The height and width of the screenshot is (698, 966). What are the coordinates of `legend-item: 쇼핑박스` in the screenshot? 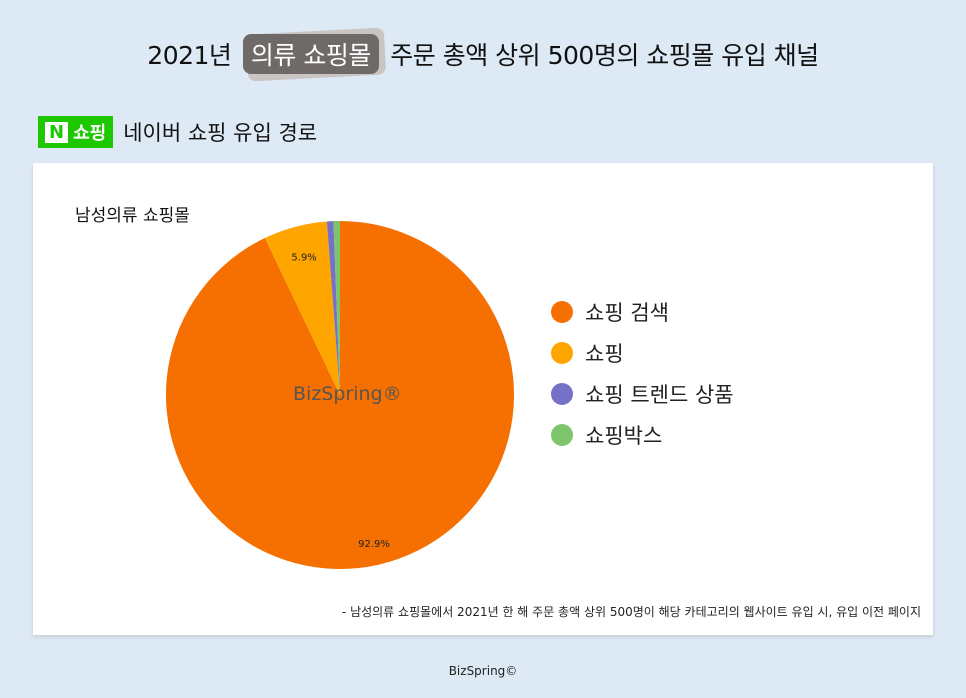 It's located at (642, 434).